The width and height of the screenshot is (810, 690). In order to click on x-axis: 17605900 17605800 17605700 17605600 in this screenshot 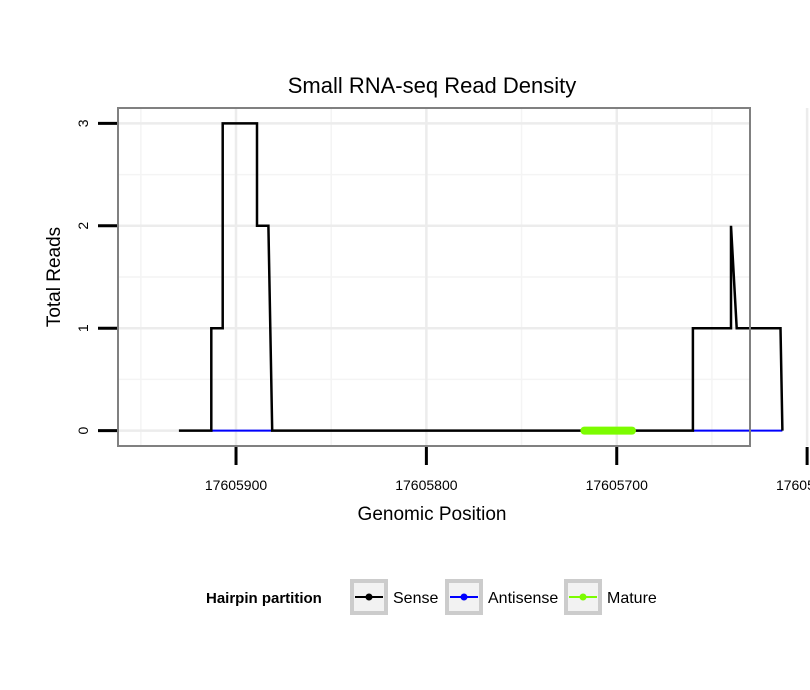, I will do `click(507, 470)`.